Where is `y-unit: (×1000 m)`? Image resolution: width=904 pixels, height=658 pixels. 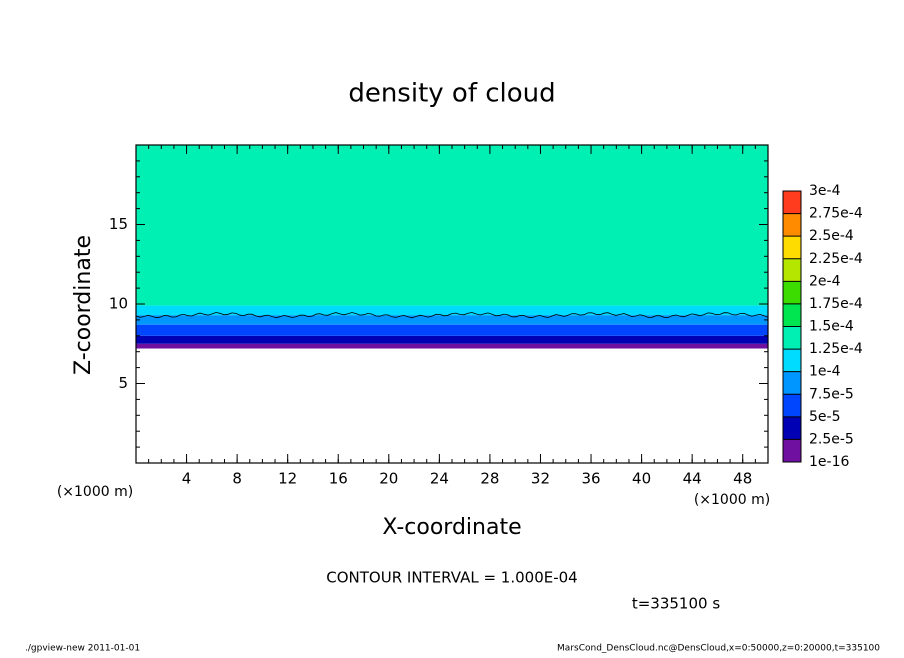 y-unit: (×1000 m) is located at coordinates (95, 492).